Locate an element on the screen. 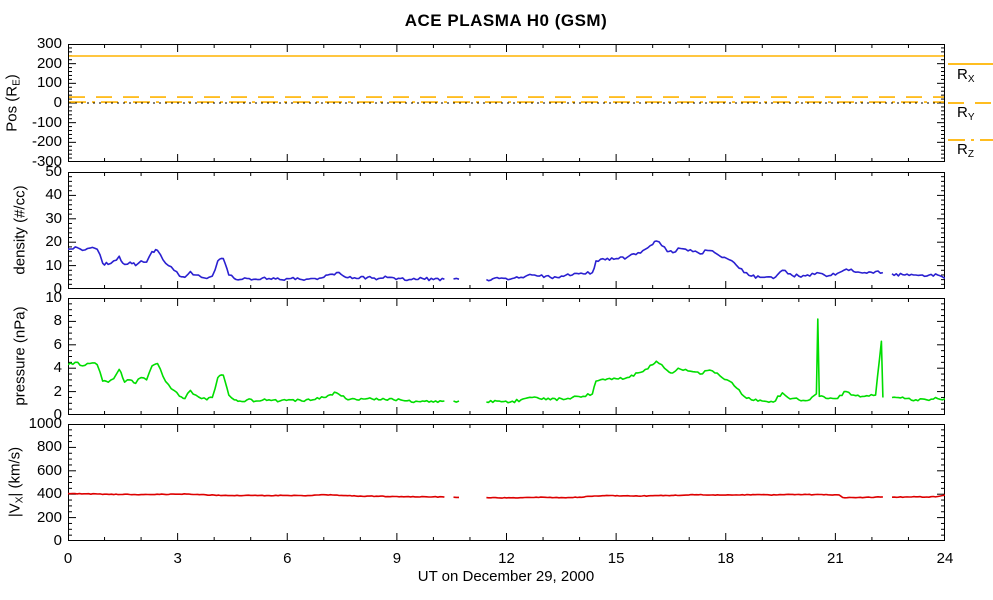 The image size is (993, 600). x-tick-label: 21 is located at coordinates (835, 558).